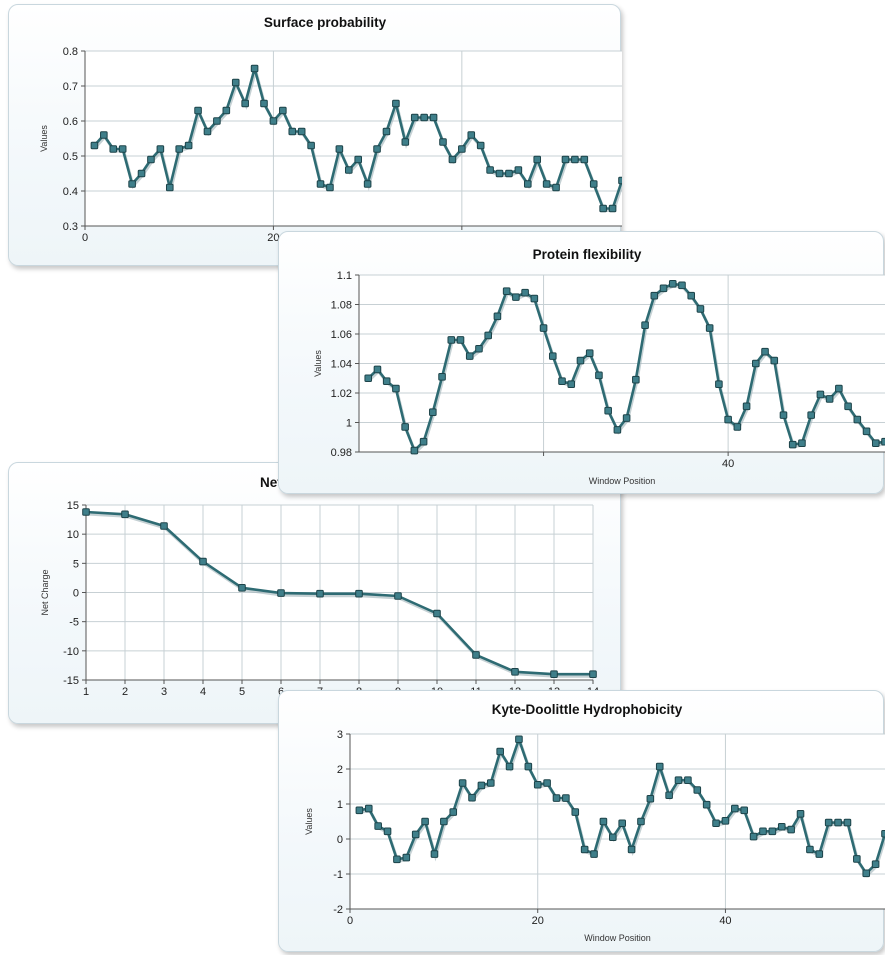  I want to click on x-tick-label: 4, so click(203, 692).